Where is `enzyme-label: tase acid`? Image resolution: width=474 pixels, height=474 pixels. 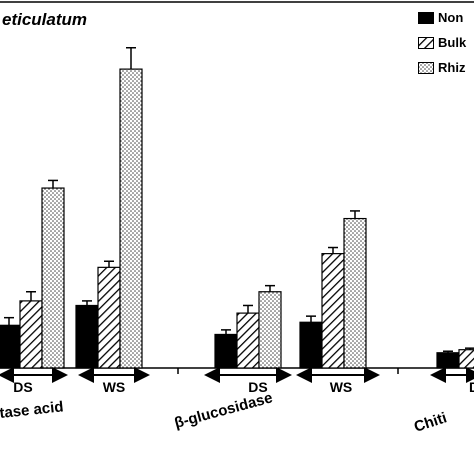 enzyme-label: tase acid is located at coordinates (32, 410).